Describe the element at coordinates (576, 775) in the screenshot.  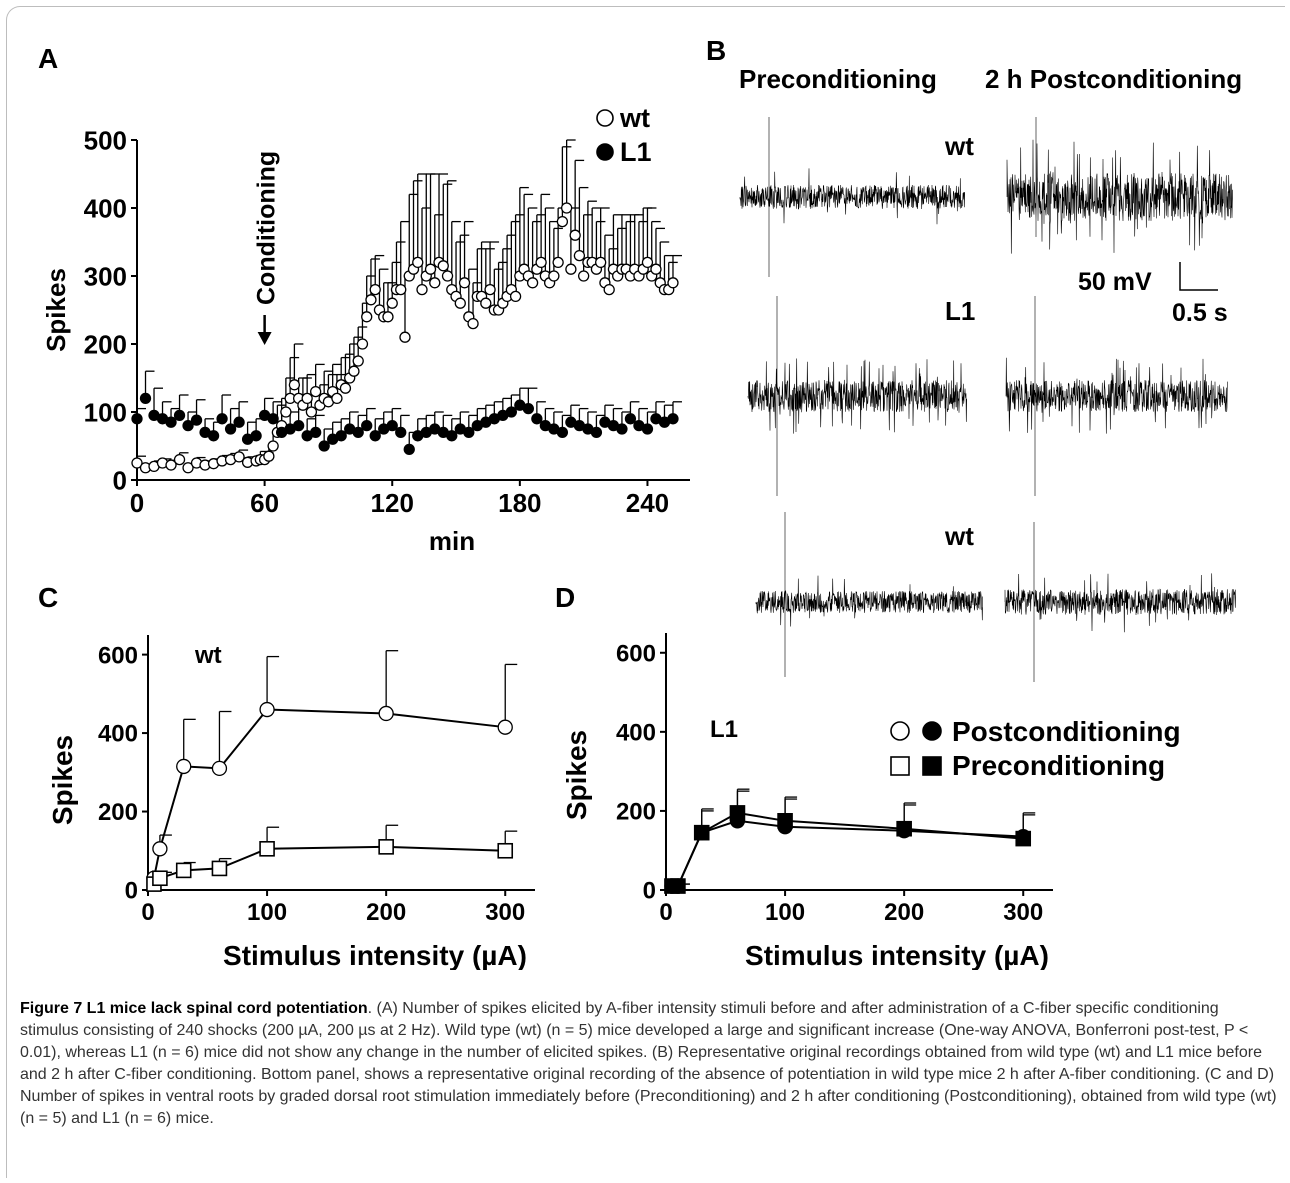
I see `chart-d-y-axis-label: Spikes` at that location.